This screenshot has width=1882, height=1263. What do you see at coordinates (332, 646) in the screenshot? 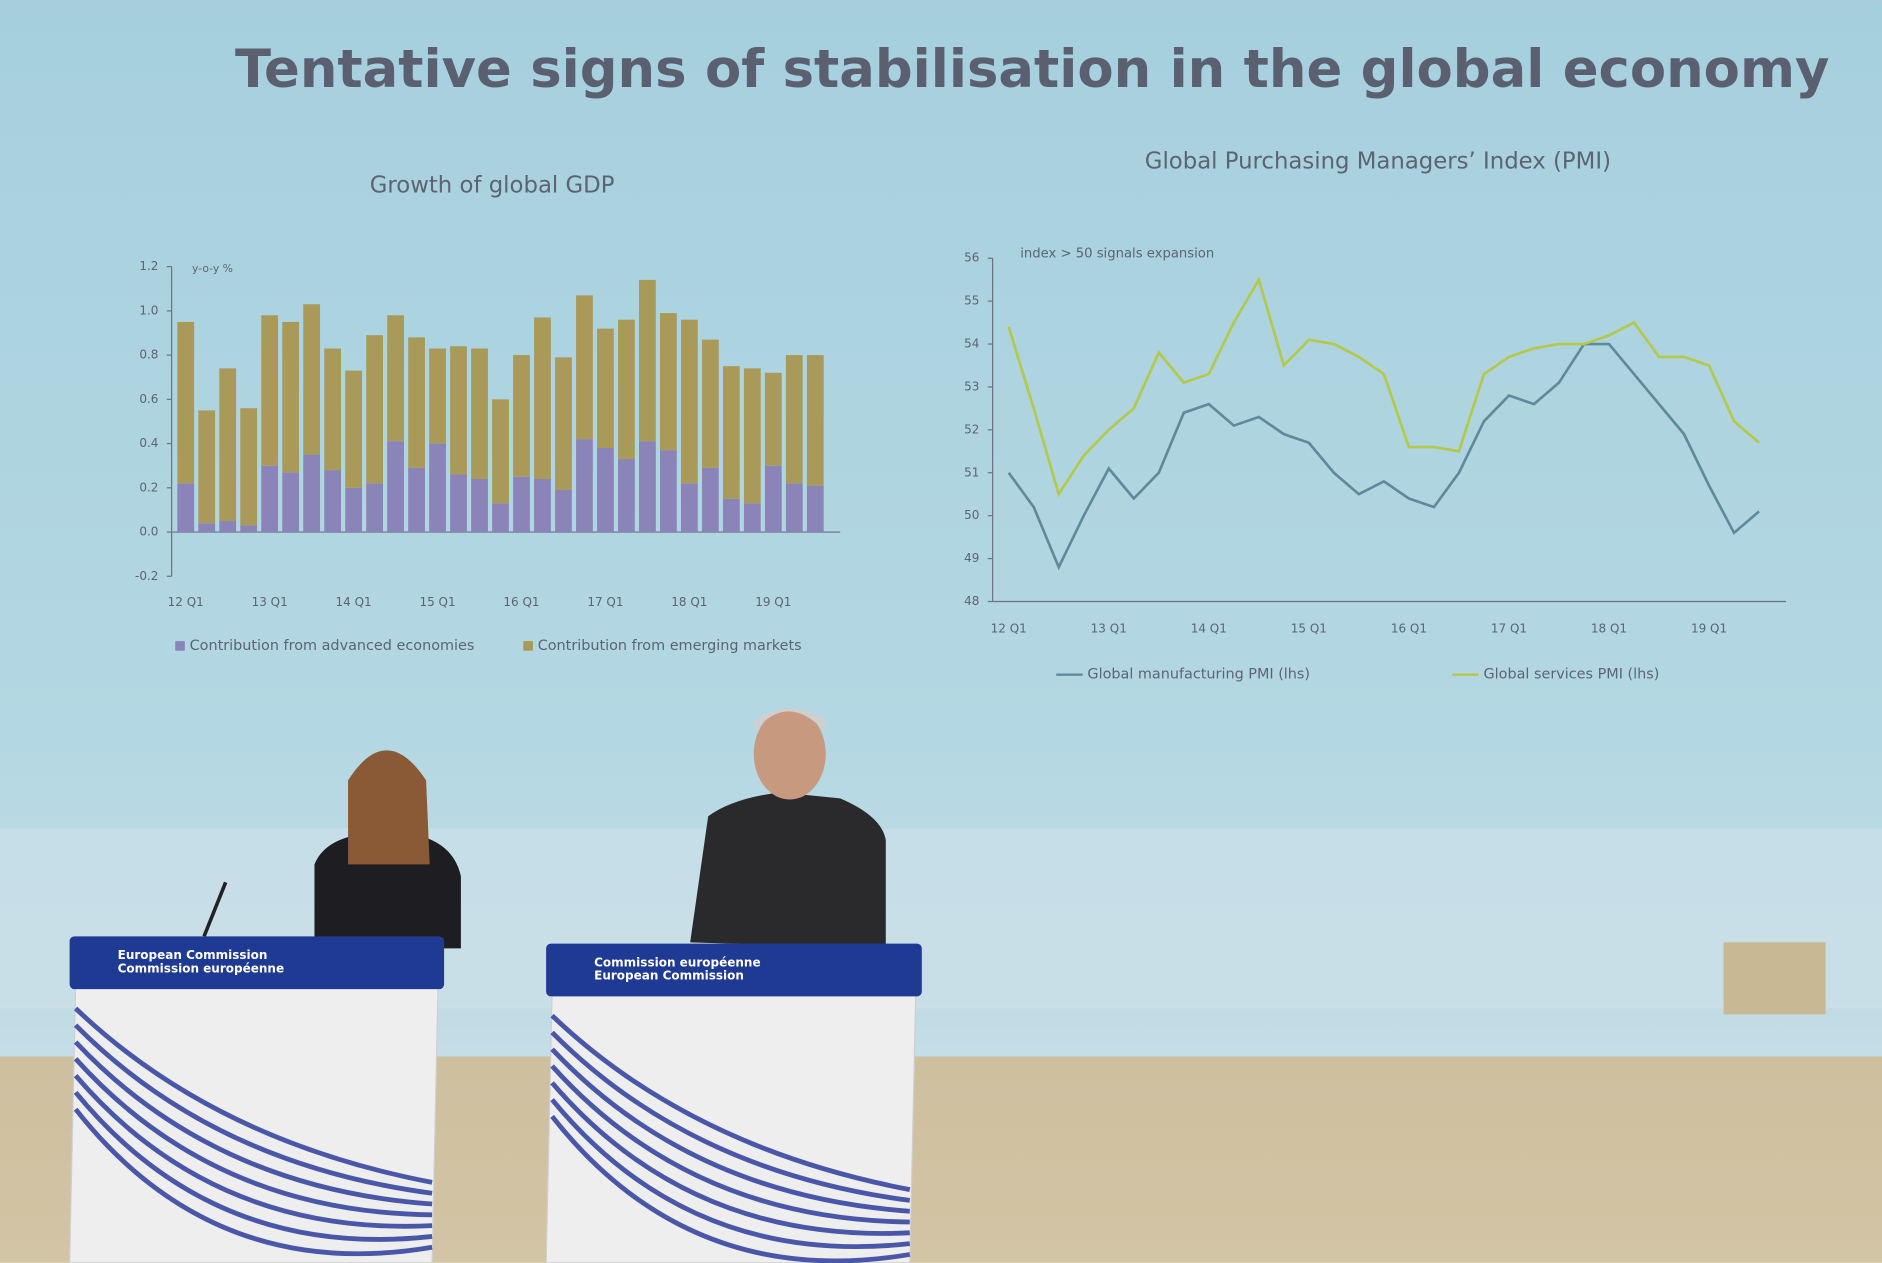
I see `legend-label: Contribution from advanced economies` at bounding box center [332, 646].